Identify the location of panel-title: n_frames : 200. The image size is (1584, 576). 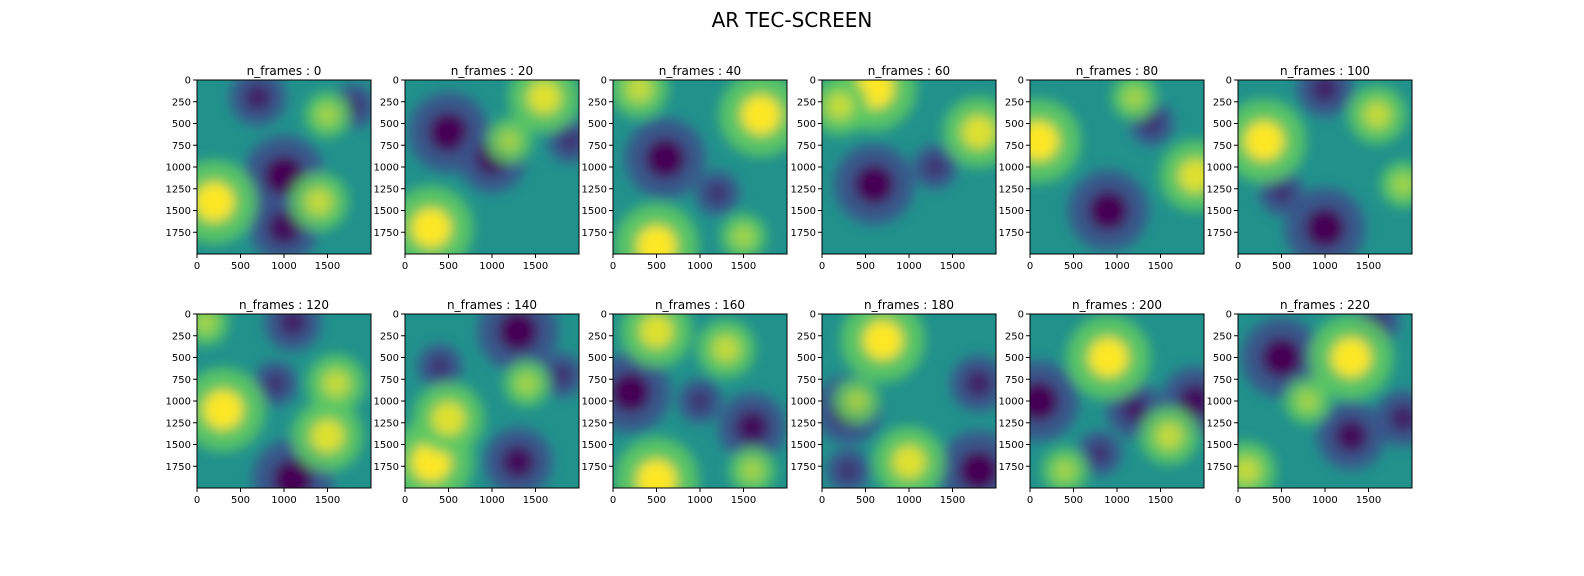
(1117, 305).